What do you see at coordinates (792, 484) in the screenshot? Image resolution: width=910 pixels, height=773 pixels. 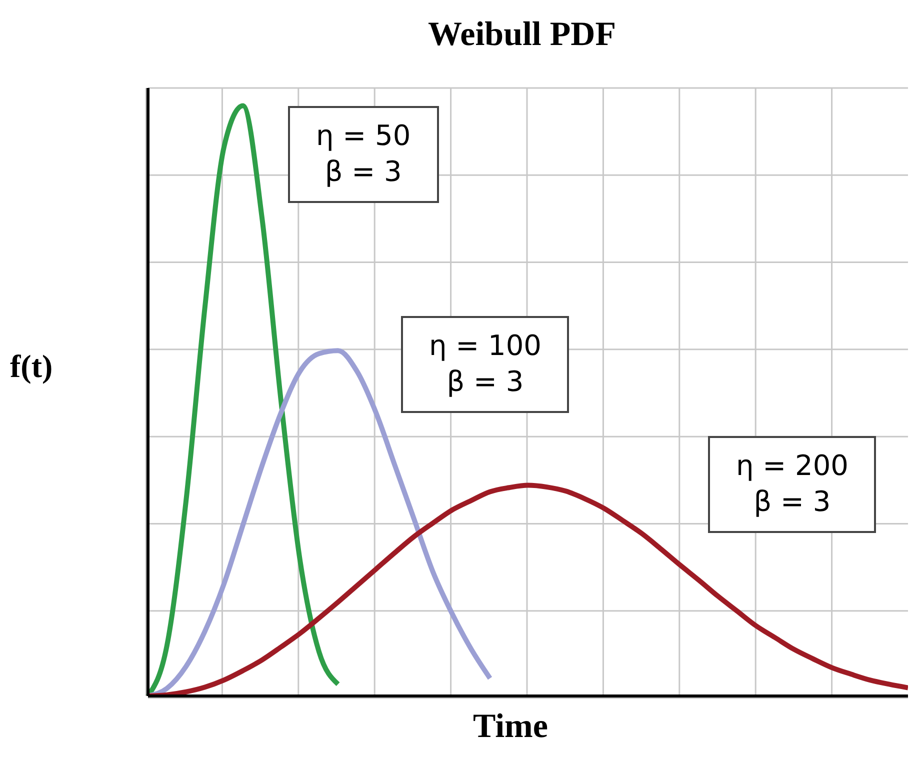 I see `text: η = 200 β = 3` at bounding box center [792, 484].